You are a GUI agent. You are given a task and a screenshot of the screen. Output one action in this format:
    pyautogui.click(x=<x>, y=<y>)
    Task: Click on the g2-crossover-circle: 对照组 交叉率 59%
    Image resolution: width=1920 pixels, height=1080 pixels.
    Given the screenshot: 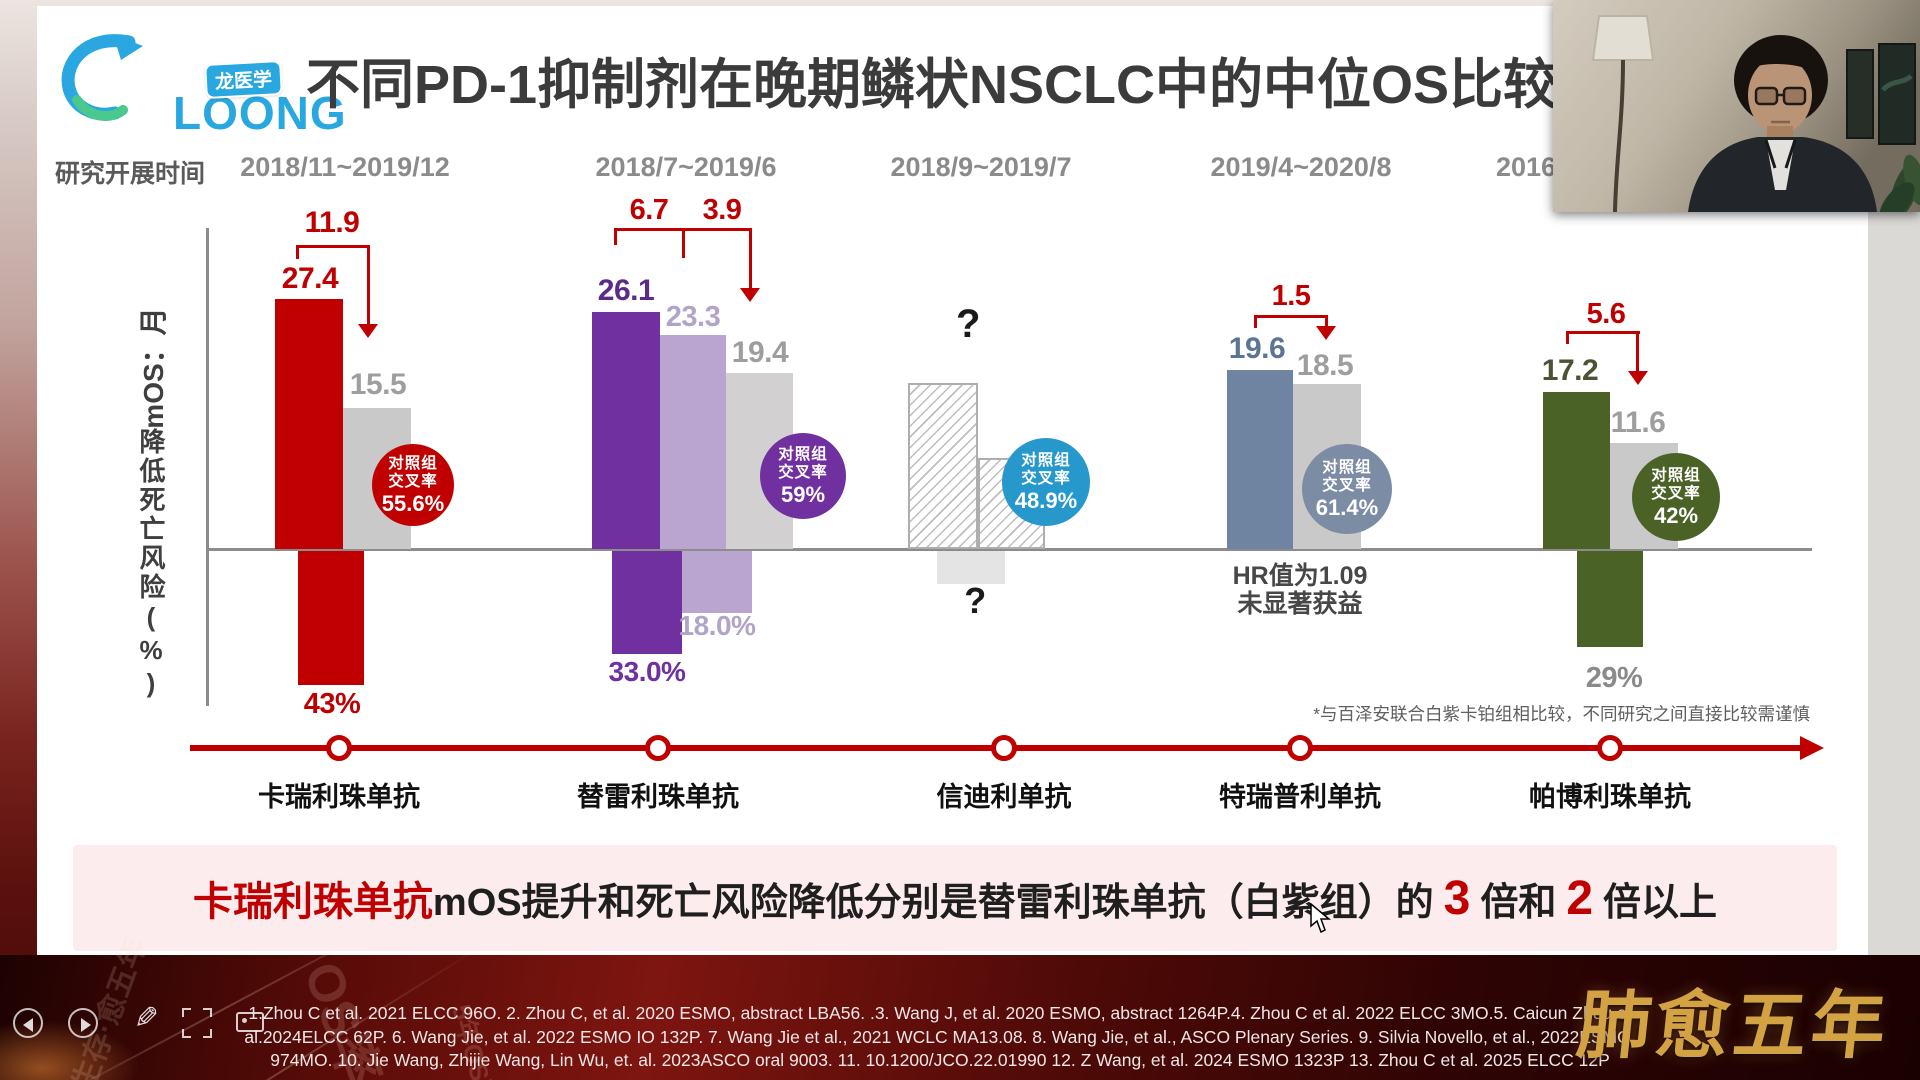 What is the action you would take?
    pyautogui.click(x=803, y=476)
    